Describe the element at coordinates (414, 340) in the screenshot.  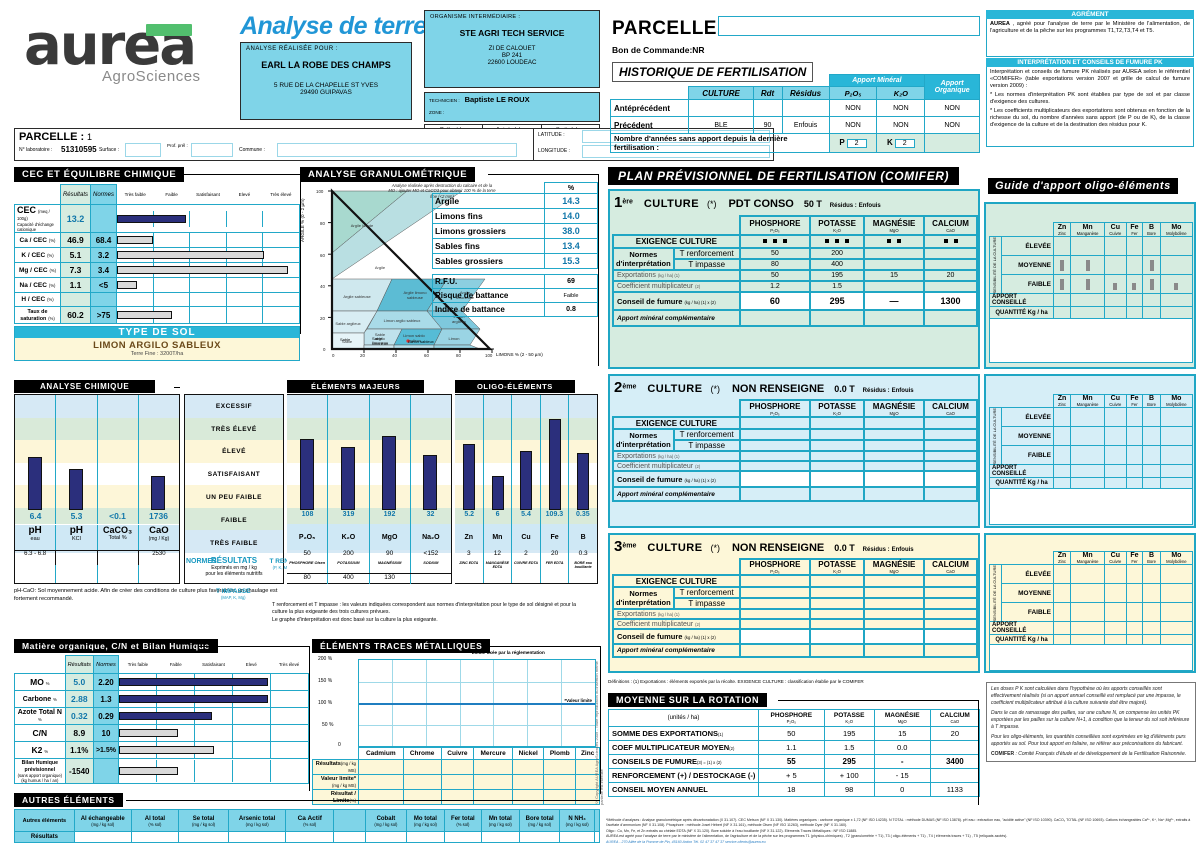
I see `svg-text: argileux` at that location.